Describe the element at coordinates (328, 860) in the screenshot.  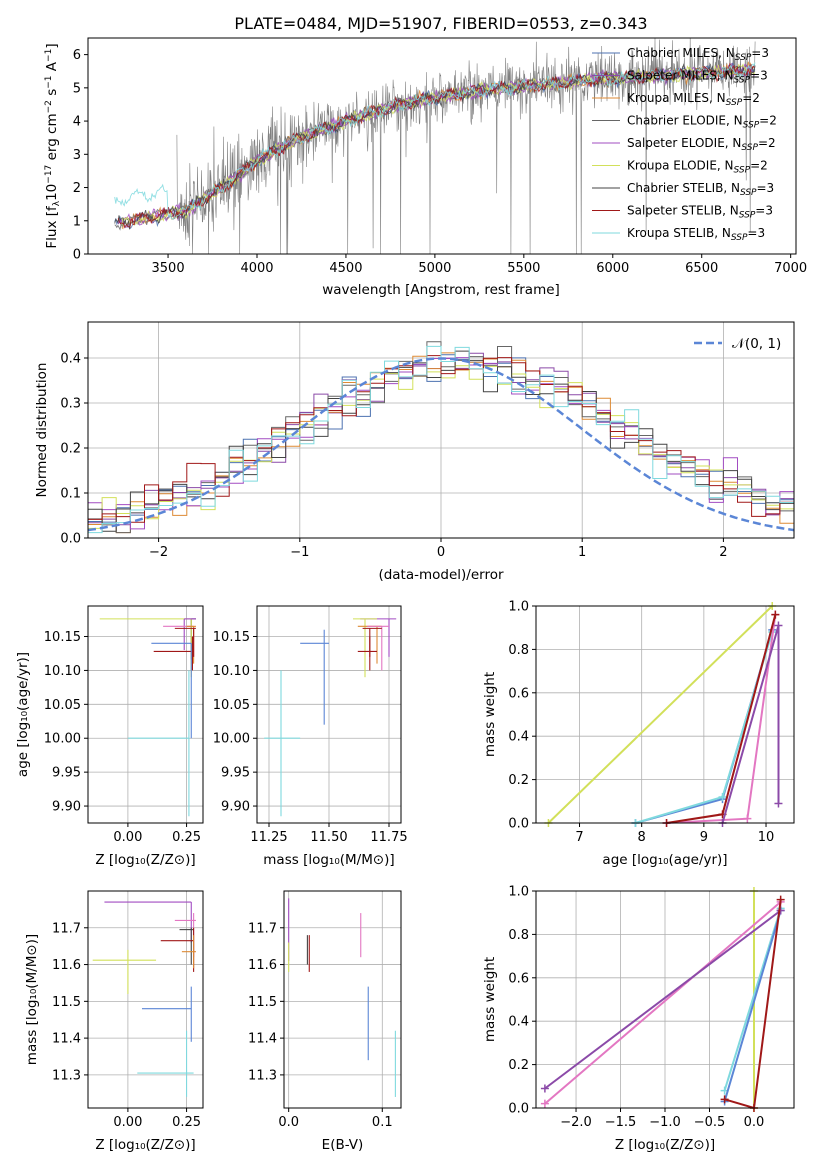
I see `x-axis-label: mass [log₁₀(M/M⊙)]` at that location.